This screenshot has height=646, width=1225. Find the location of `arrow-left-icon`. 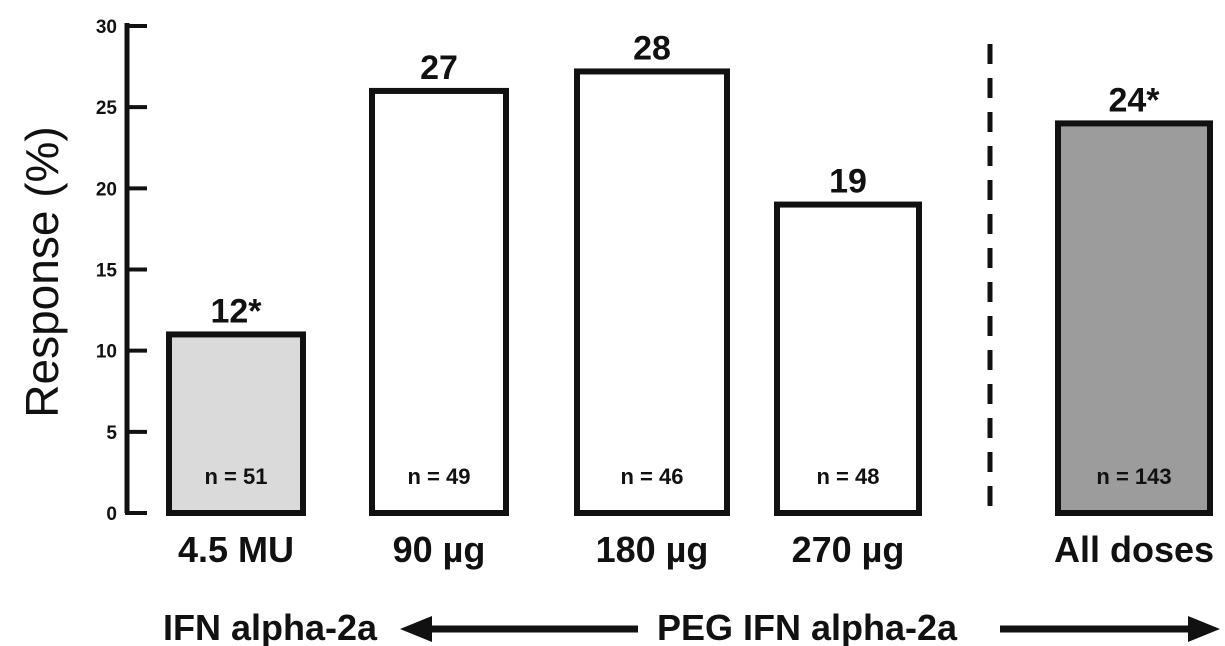

arrow-left-icon is located at coordinates (519, 629).